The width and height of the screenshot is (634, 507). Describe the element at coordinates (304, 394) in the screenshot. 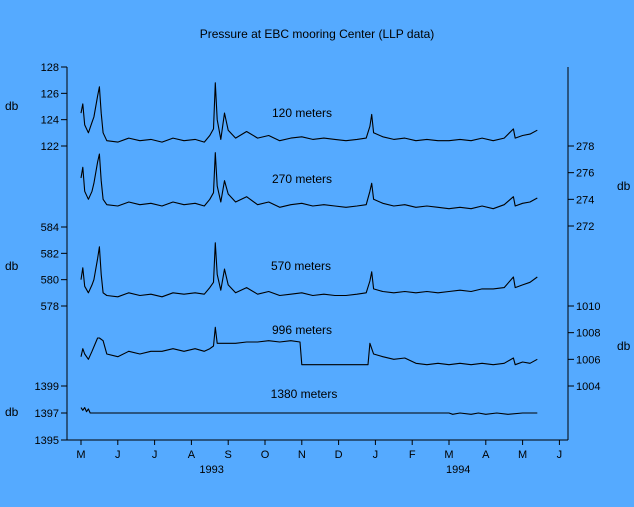

I see `series-label: 1380 meters` at that location.